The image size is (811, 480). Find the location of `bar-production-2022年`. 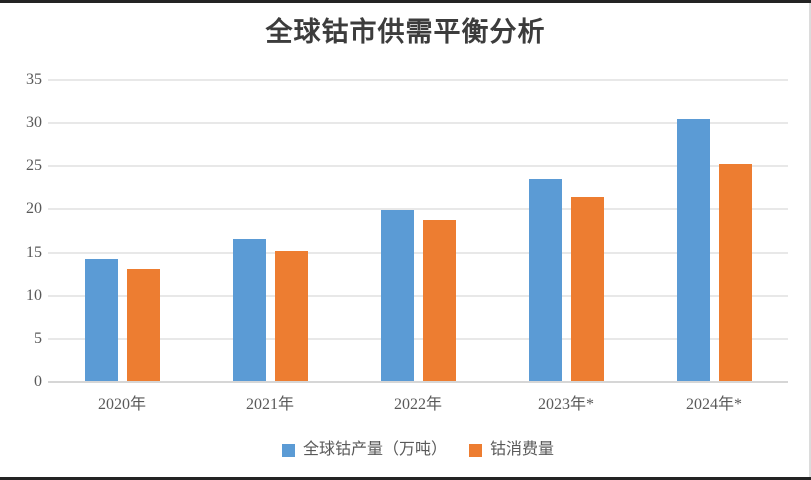

bar-production-2022年 is located at coordinates (397, 295).